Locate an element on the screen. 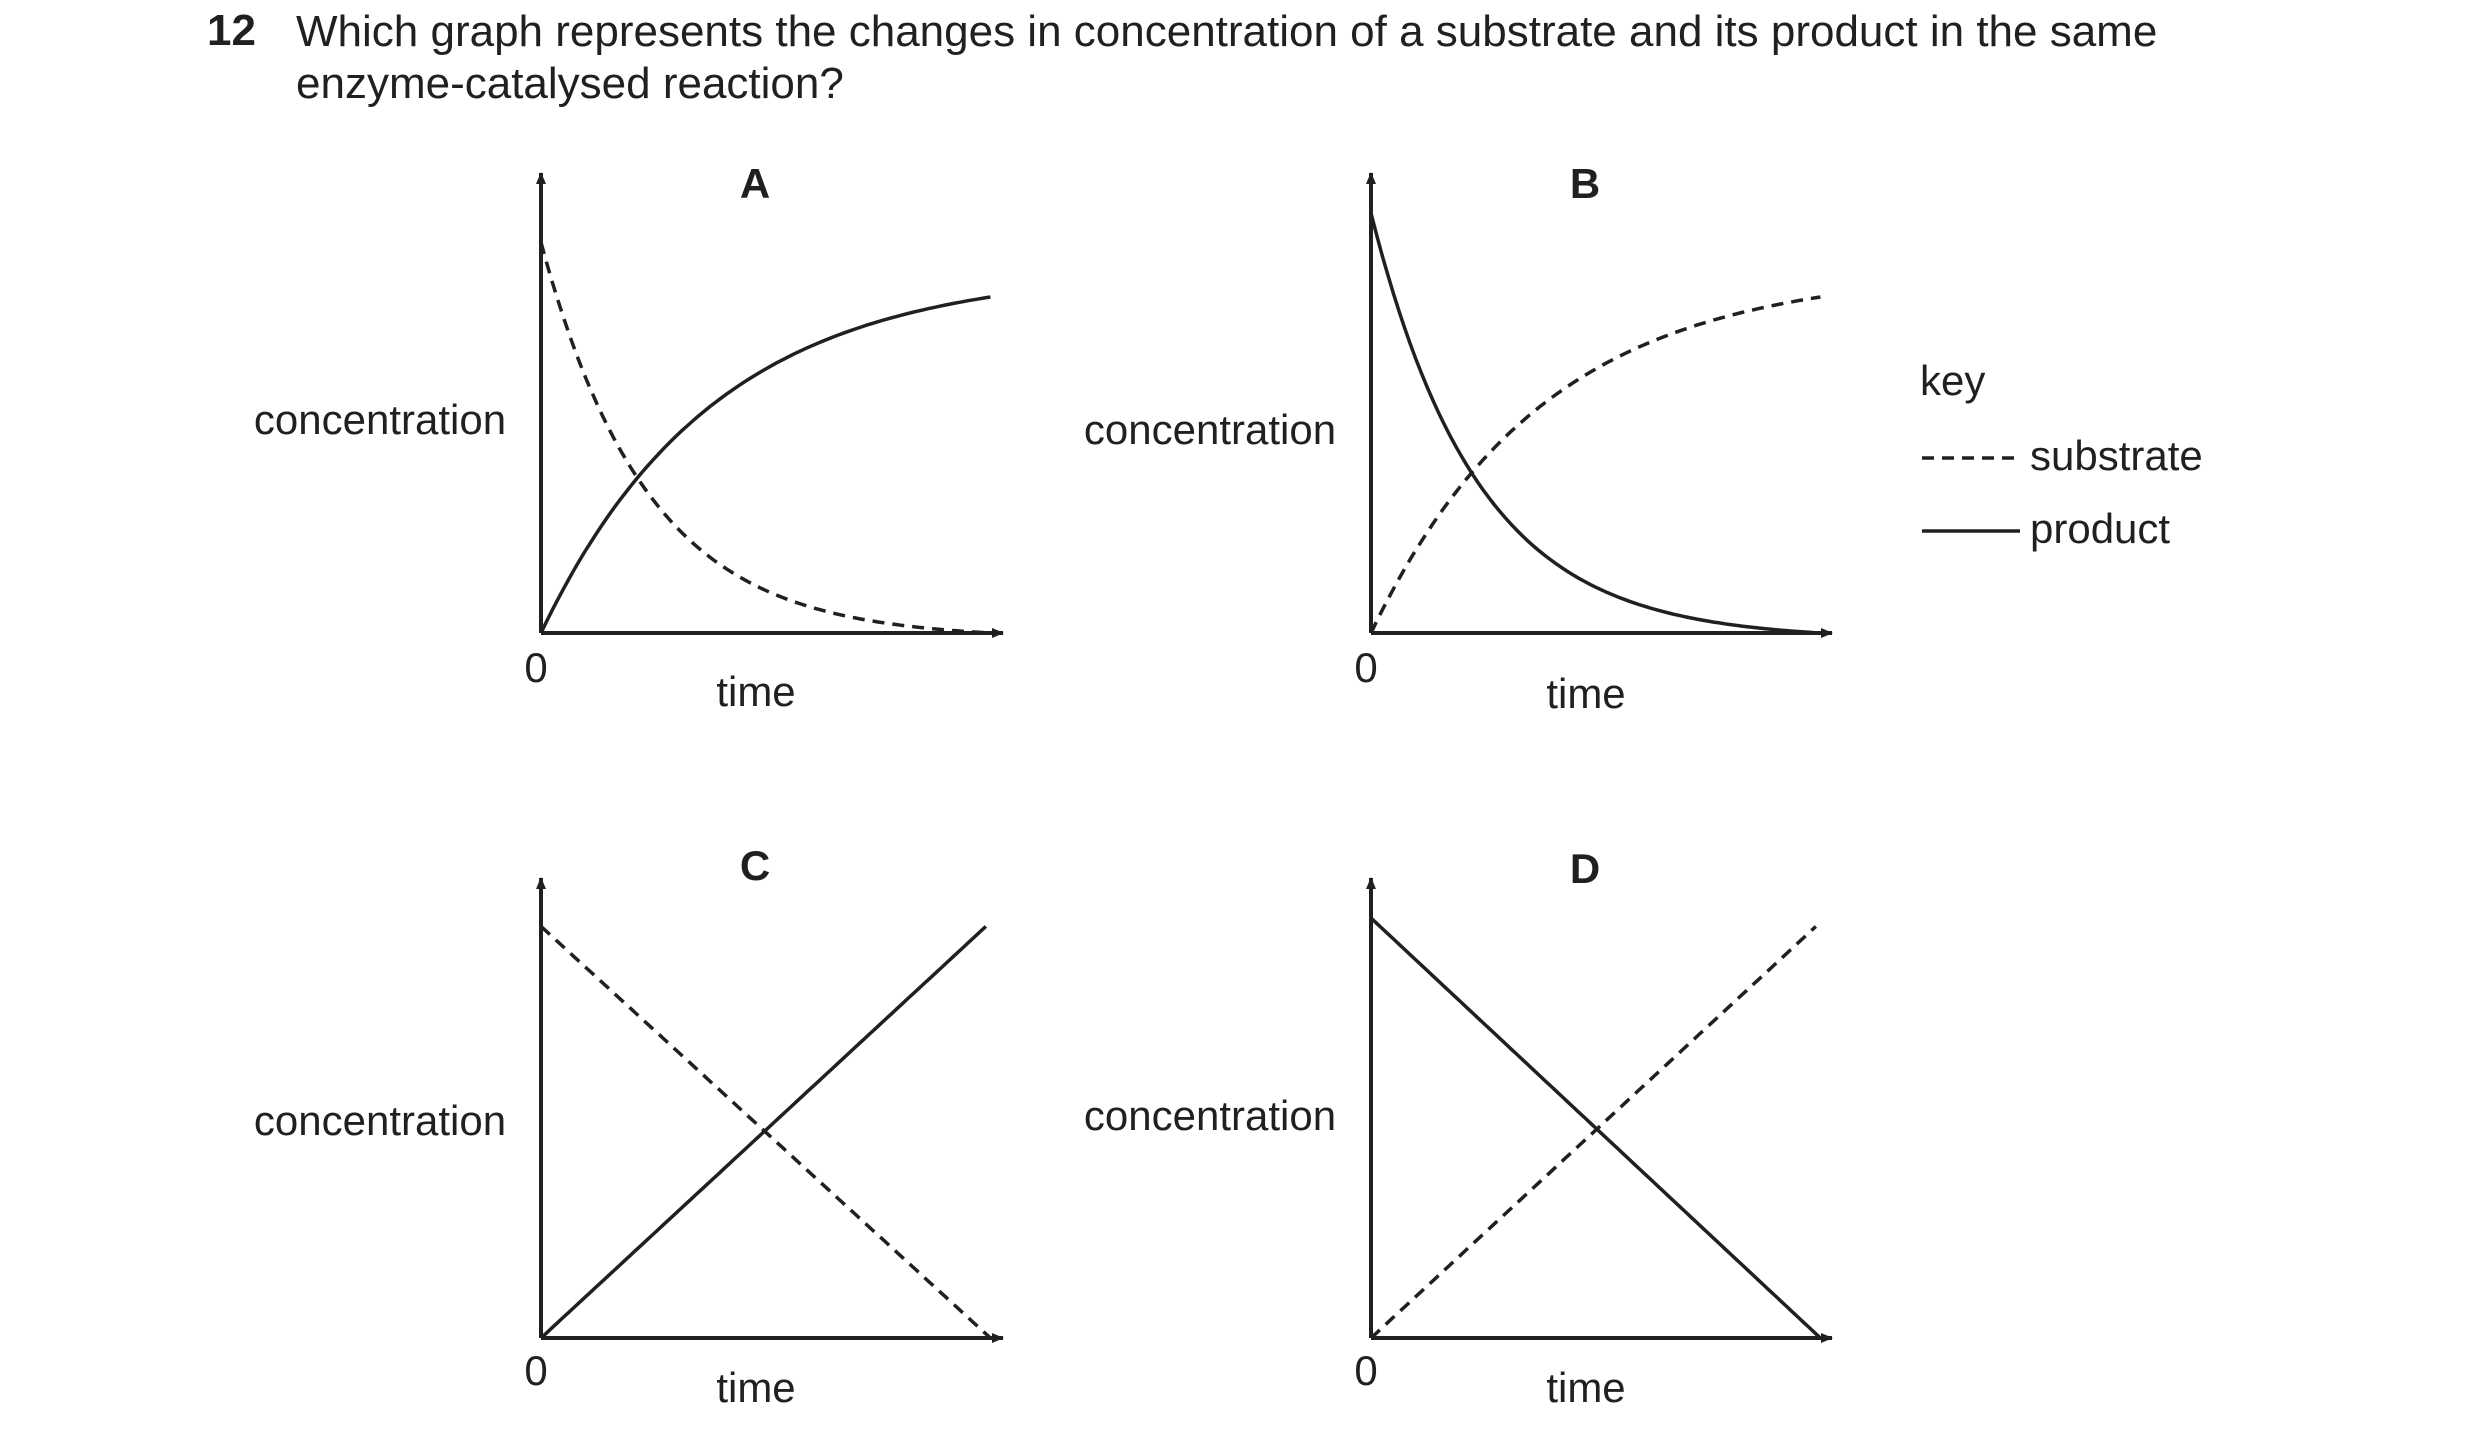 Image resolution: width=2480 pixels, height=1435 pixels. graph-b-y-axis-label: concentration is located at coordinates (1210, 429).